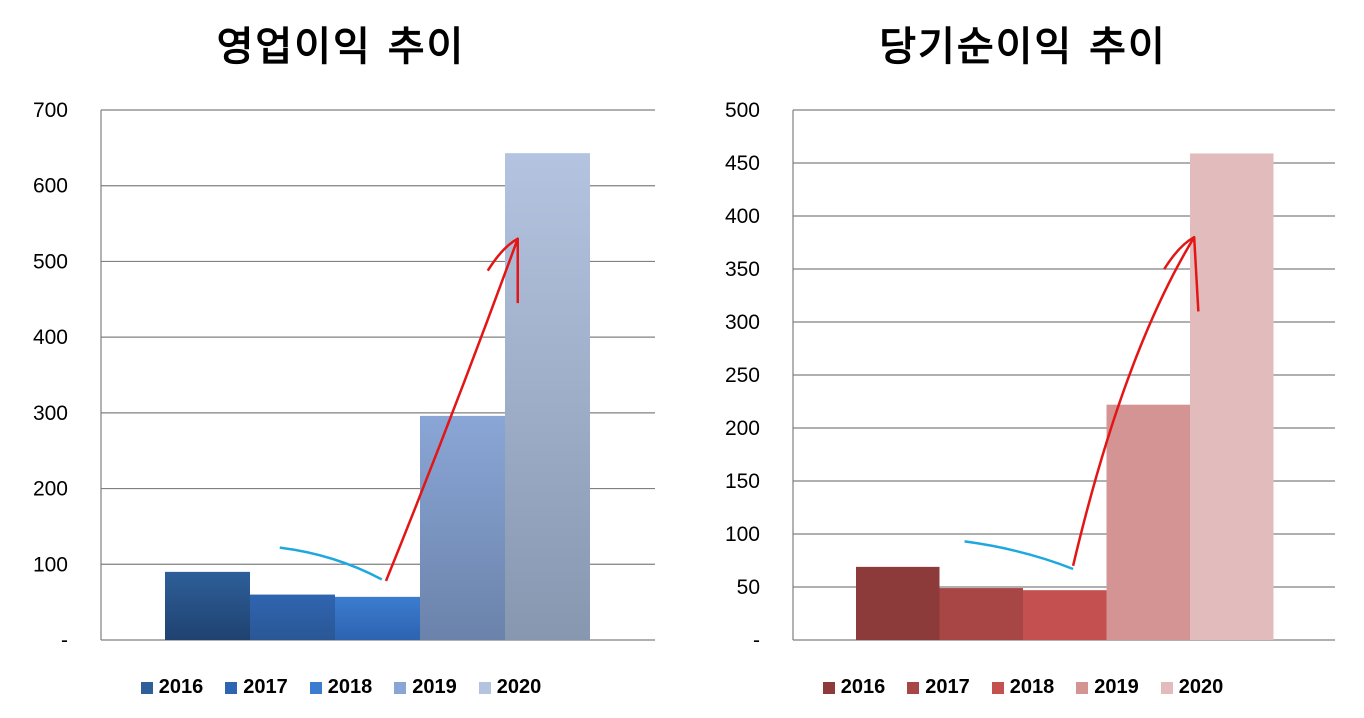 The image size is (1364, 718). What do you see at coordinates (50, 110) in the screenshot?
I see `y-tick-label: 700` at bounding box center [50, 110].